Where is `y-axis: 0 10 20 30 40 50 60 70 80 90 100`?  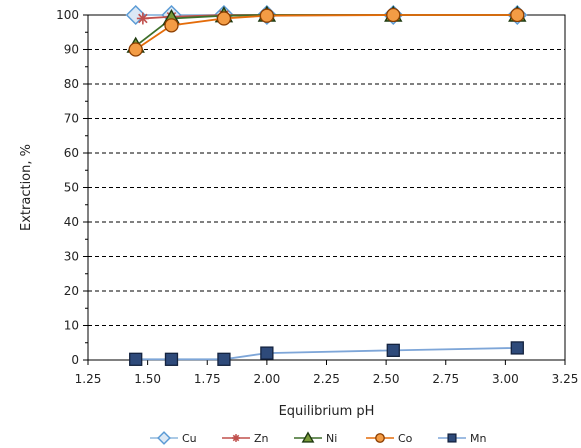 y-axis: 0 10 20 30 40 50 60 70 80 90 100 is located at coordinates (72, 187).